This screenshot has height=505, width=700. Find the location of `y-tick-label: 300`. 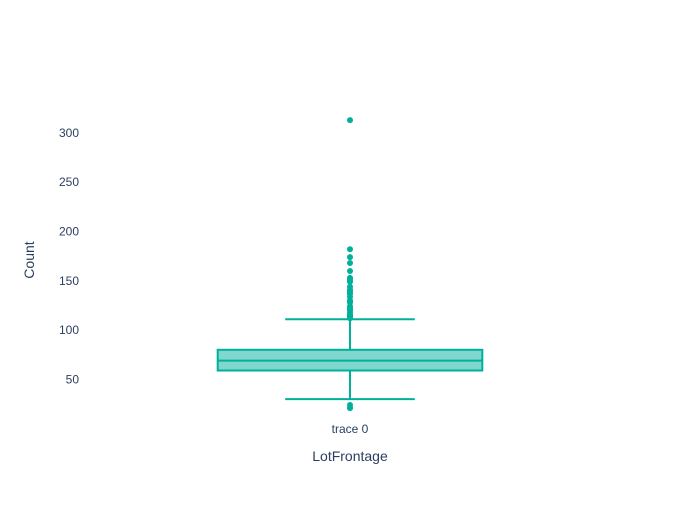

y-tick-label: 300 is located at coordinates (69, 133).